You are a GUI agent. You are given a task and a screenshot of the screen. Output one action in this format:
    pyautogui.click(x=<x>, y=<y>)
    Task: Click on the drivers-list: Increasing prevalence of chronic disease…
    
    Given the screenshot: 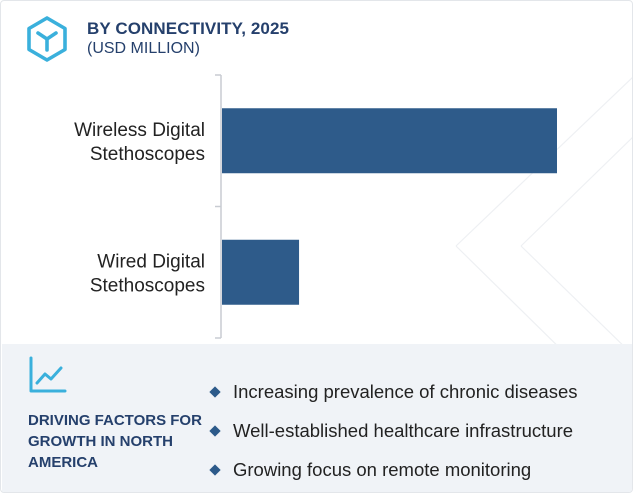 What is the action you would take?
    pyautogui.click(x=393, y=430)
    